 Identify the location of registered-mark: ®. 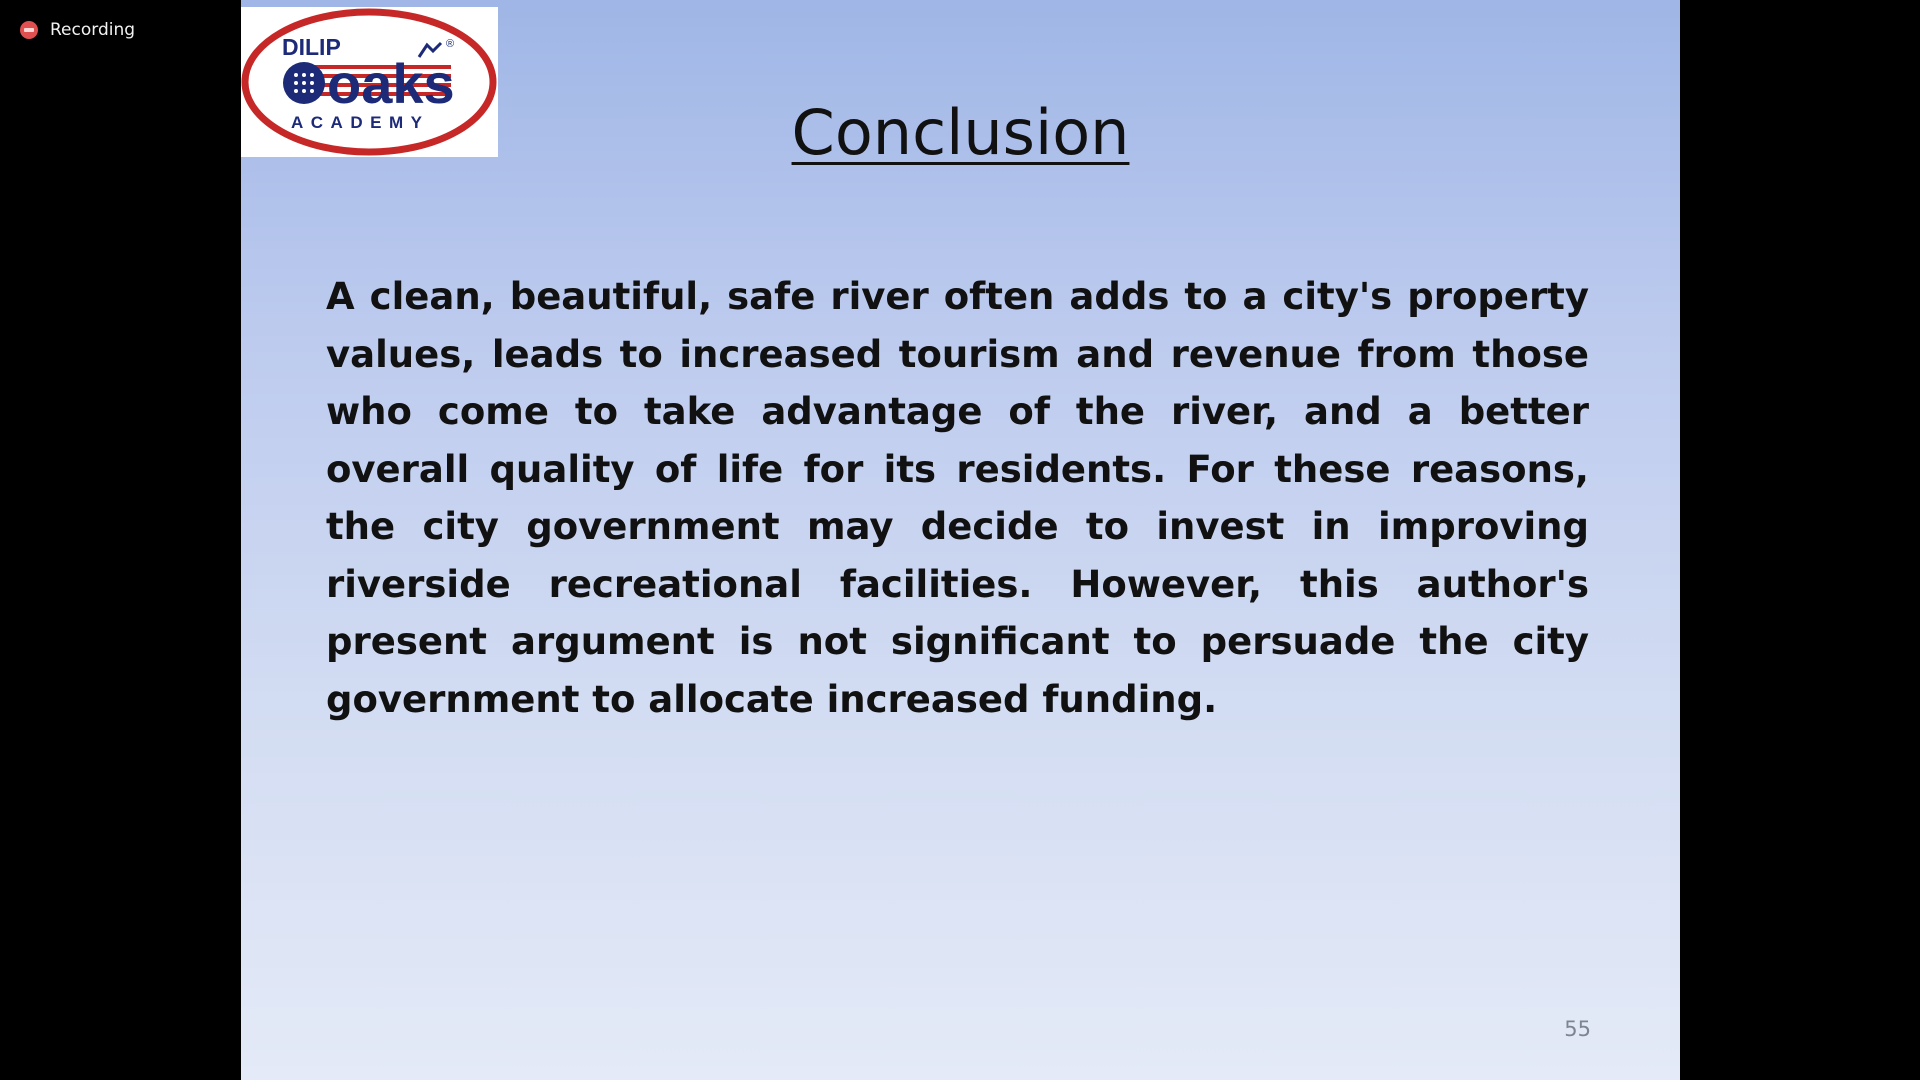
(450, 44).